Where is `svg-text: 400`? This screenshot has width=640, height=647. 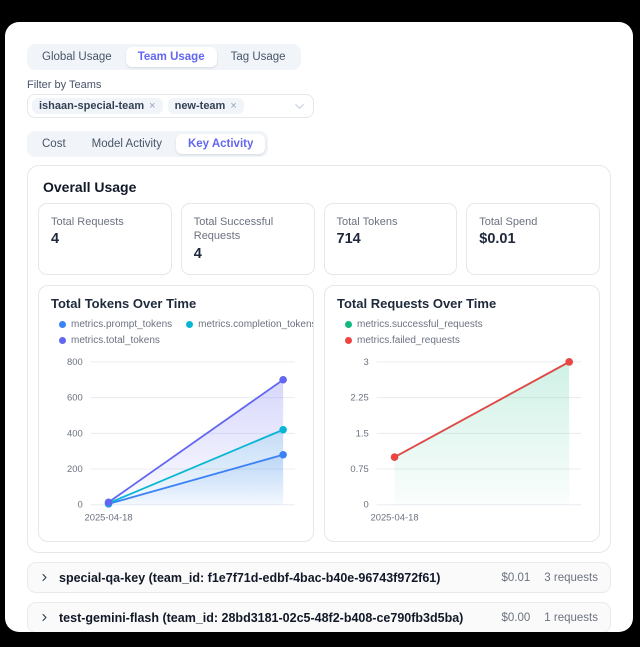
svg-text: 400 is located at coordinates (75, 432).